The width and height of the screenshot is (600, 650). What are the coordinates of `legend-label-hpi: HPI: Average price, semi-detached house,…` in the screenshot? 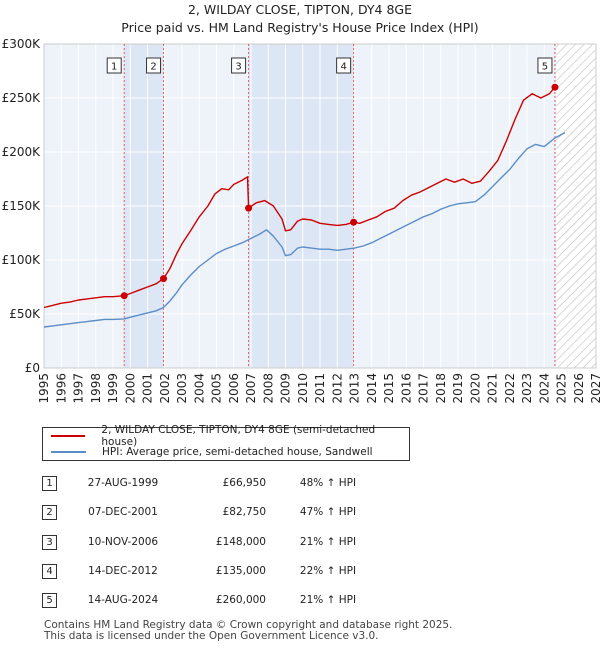 It's located at (237, 452).